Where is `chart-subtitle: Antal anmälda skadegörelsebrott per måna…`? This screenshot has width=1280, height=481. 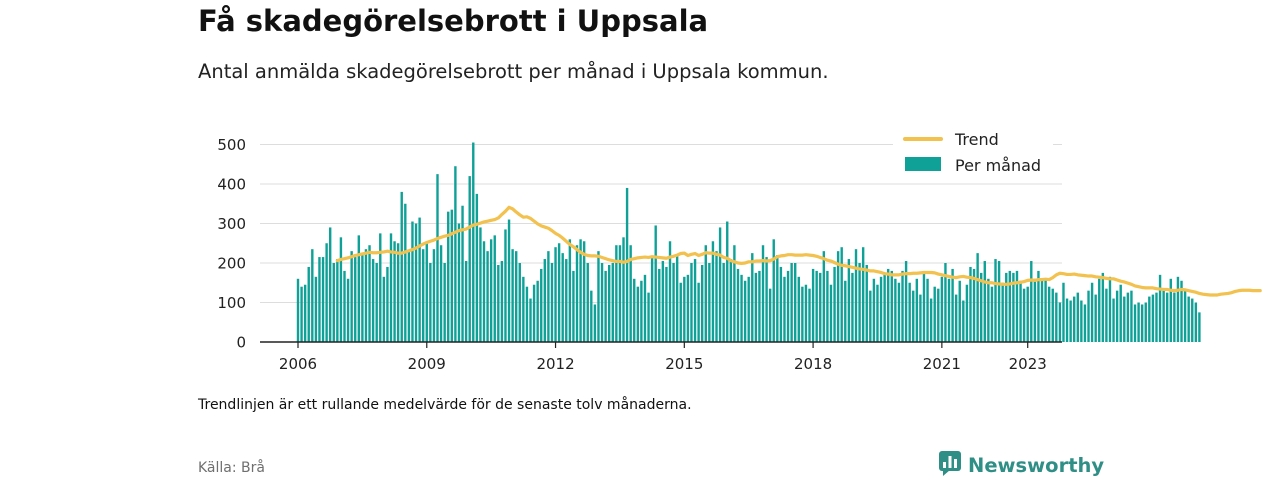
chart-subtitle: Antal anmälda skadegörelsebrott per måna… is located at coordinates (513, 71).